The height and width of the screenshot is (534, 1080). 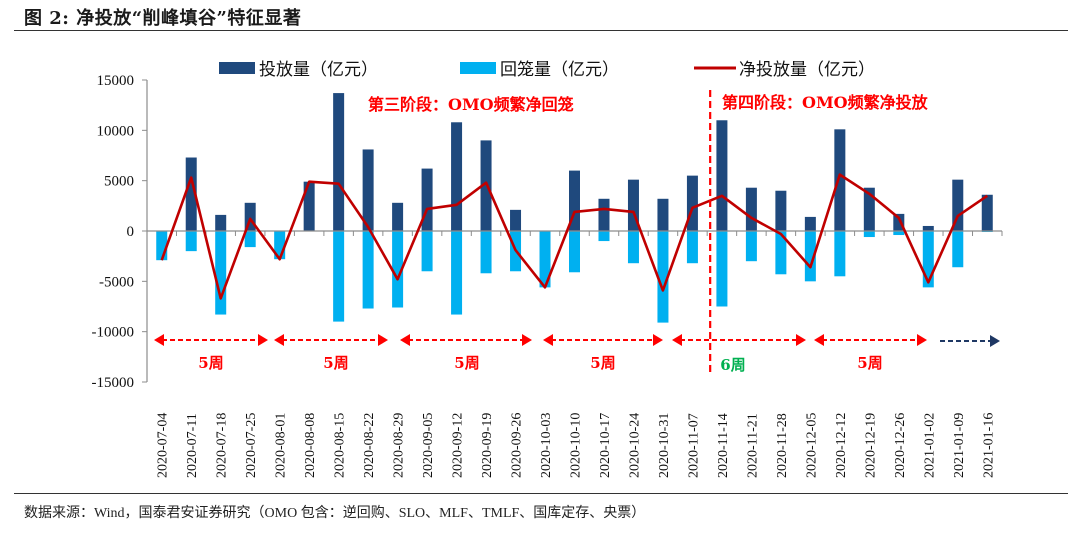 I want to click on y-tick-label: 5000, so click(x=119, y=182).